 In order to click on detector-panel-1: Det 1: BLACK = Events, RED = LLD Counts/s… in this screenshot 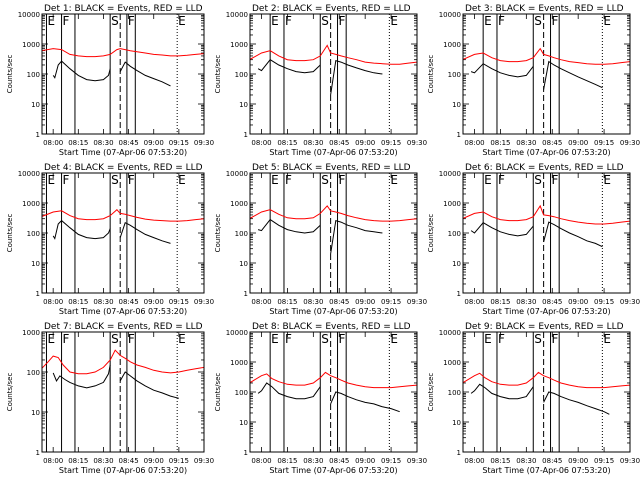, I will do `click(110, 80)`.